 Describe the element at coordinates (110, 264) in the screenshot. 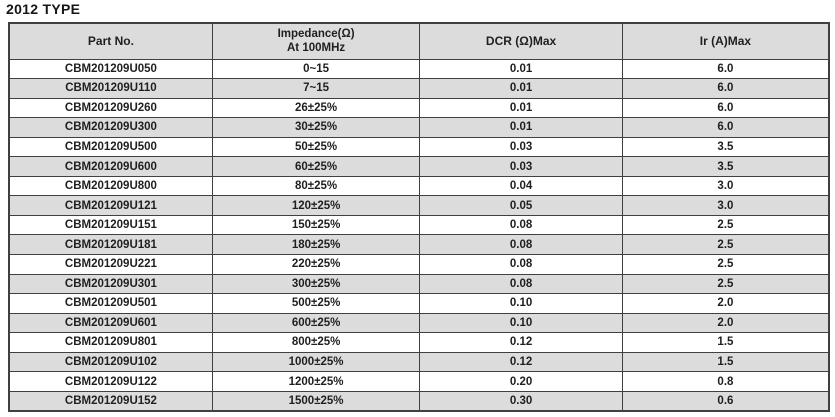

I see `part-no-cell: CBM201209U221` at that location.